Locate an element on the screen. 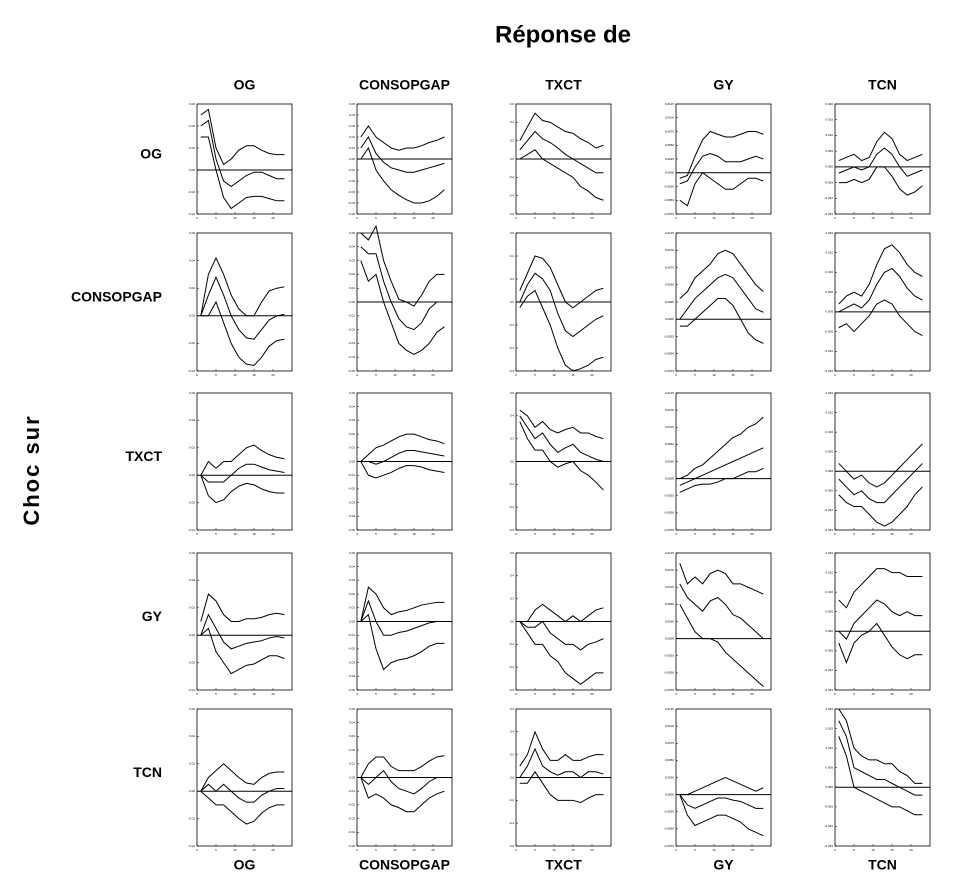  y-tick-label: 0.02 is located at coordinates (192, 764).